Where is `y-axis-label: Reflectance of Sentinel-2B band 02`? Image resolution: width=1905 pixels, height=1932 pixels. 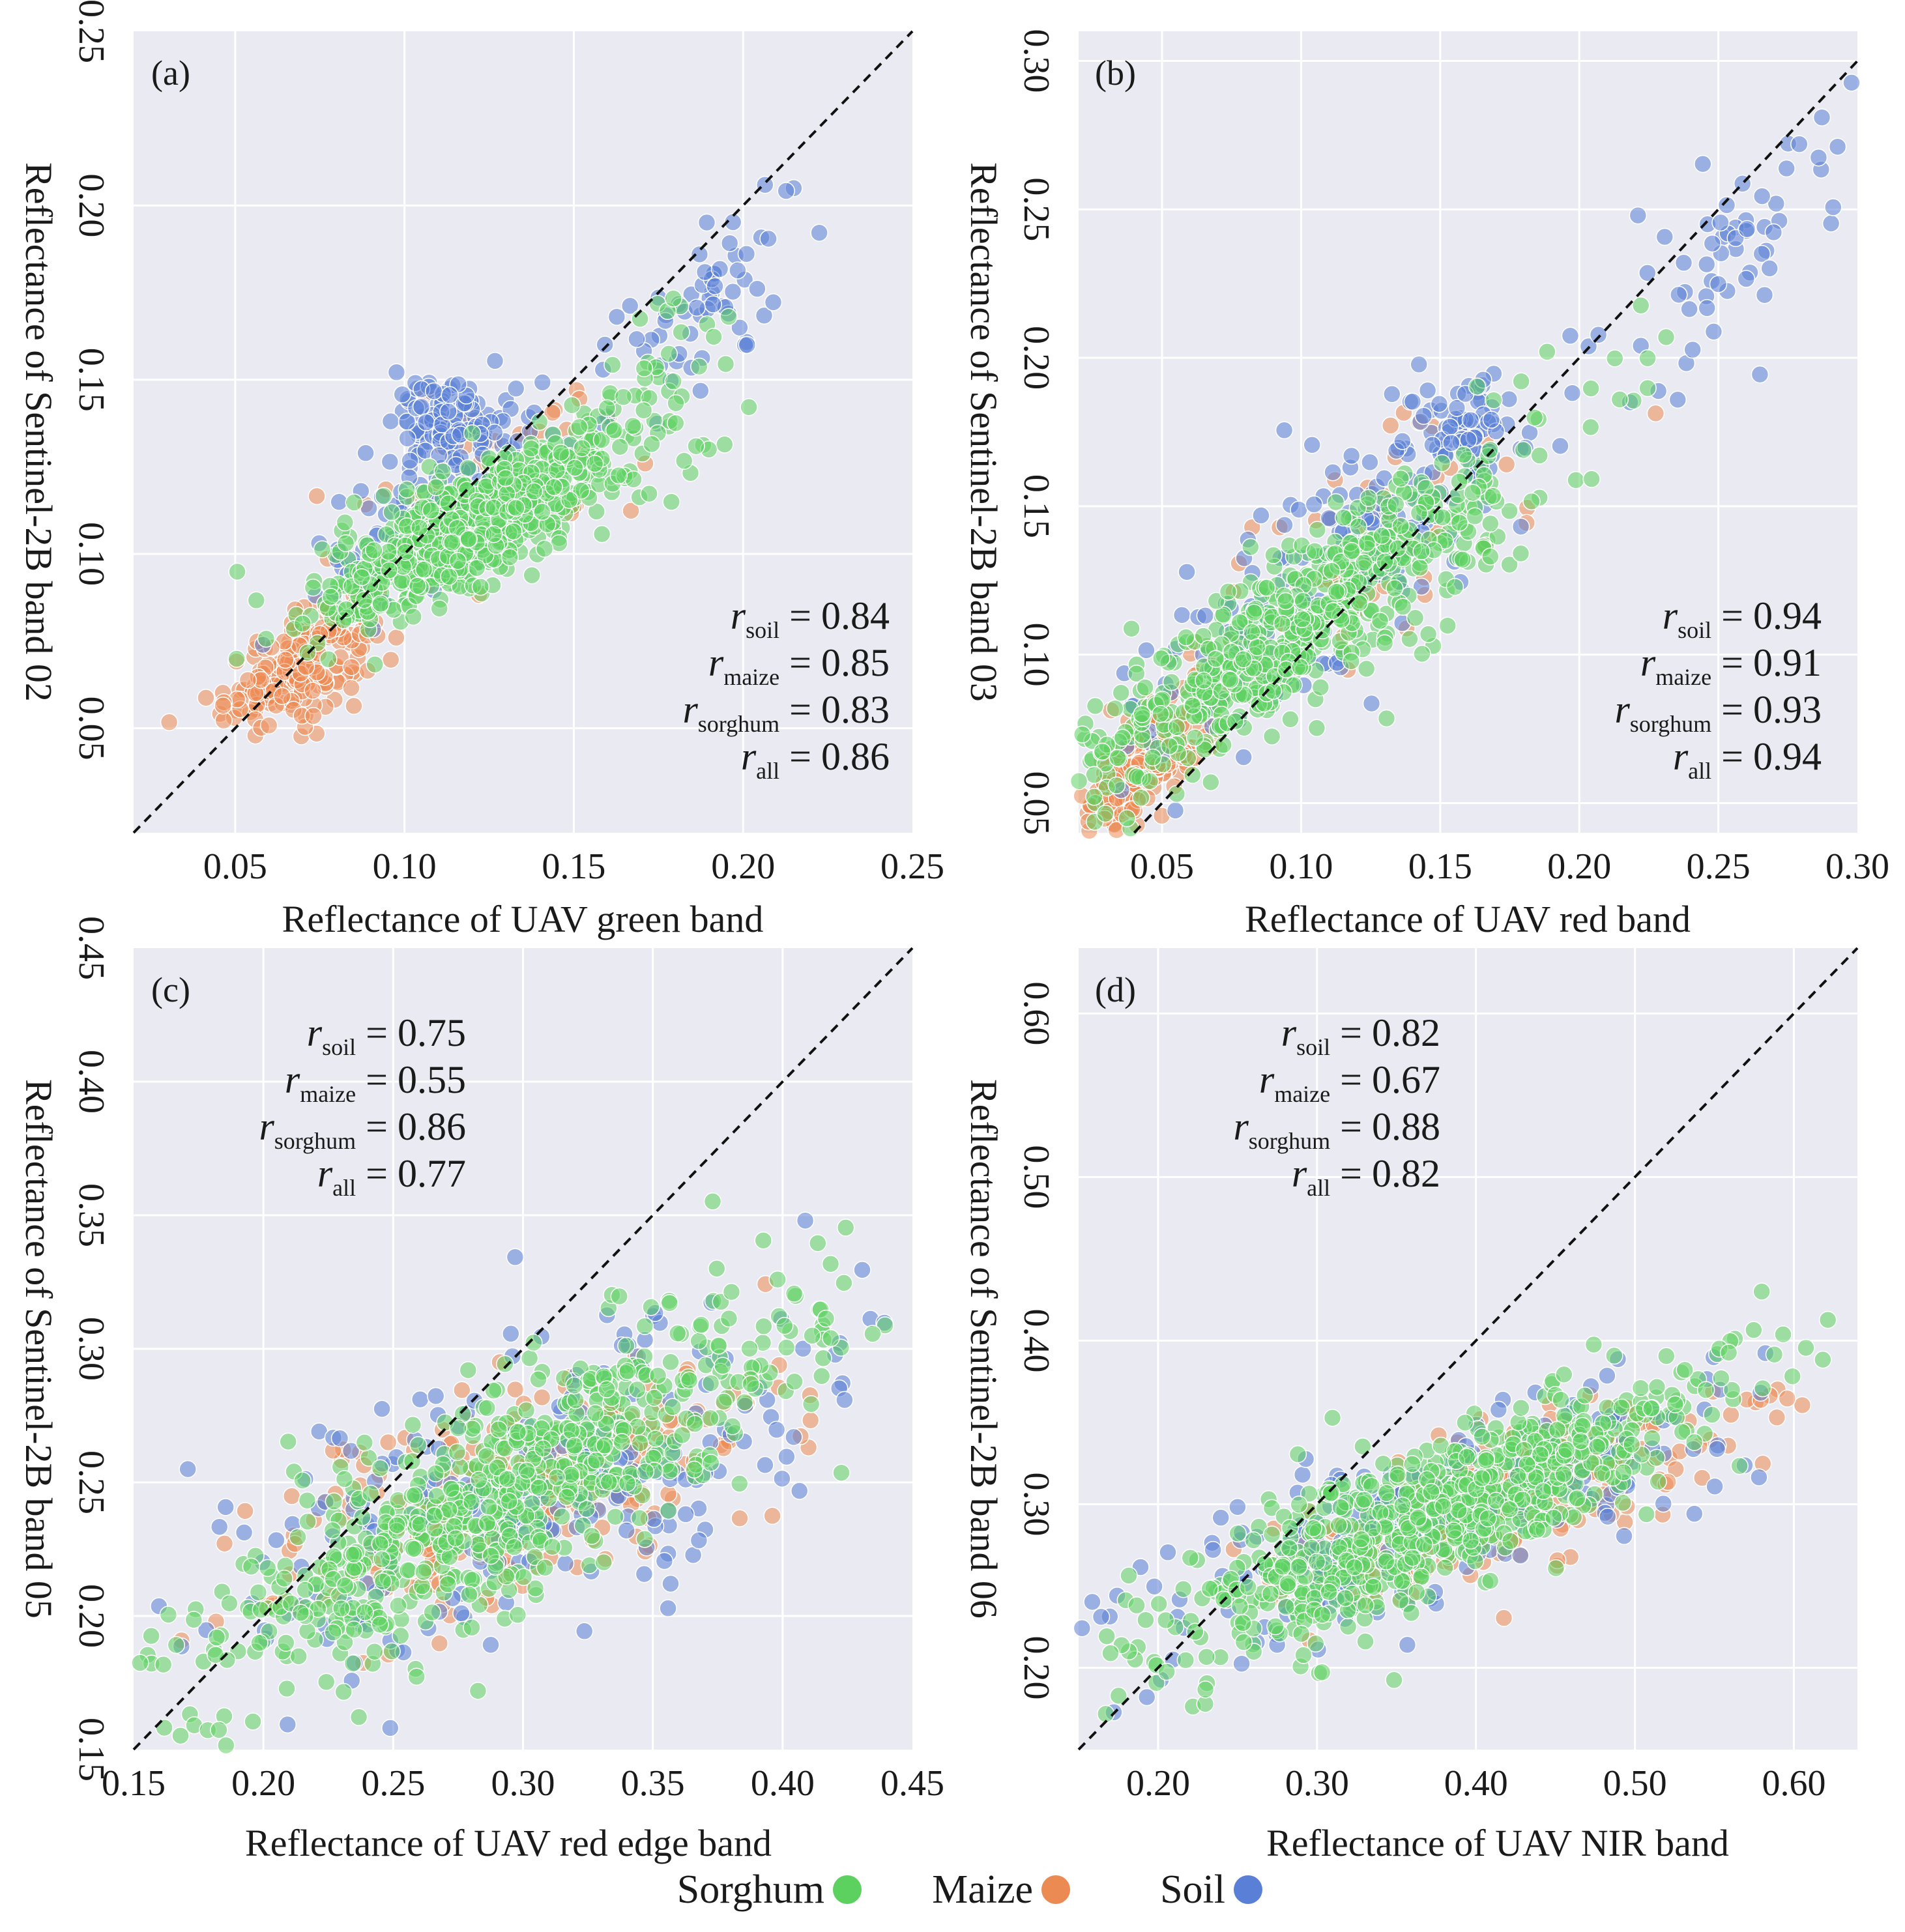 y-axis-label: Reflectance of Sentinel-2B band 02 is located at coordinates (39, 432).